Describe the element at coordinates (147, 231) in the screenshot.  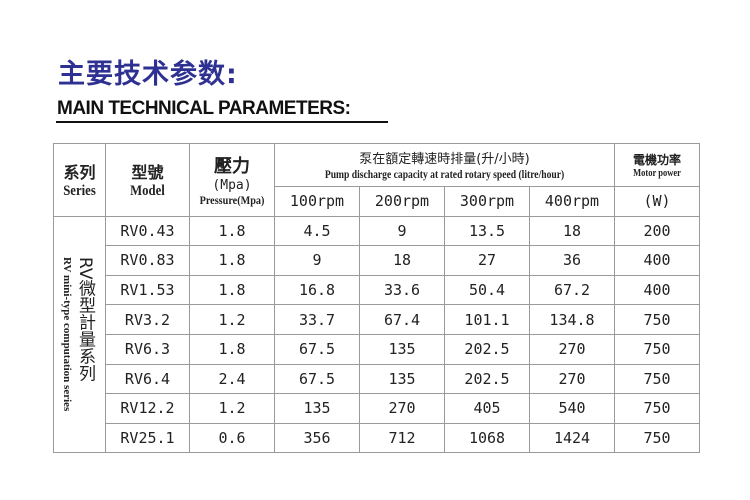
I see `cell-model: RV0.43` at that location.